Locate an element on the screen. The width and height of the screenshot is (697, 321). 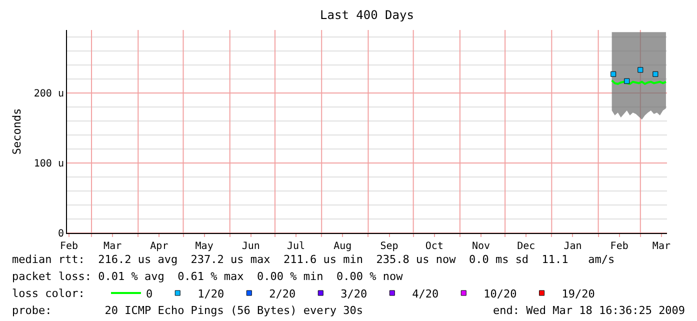
y-tick-label: 0 is located at coordinates (61, 234).